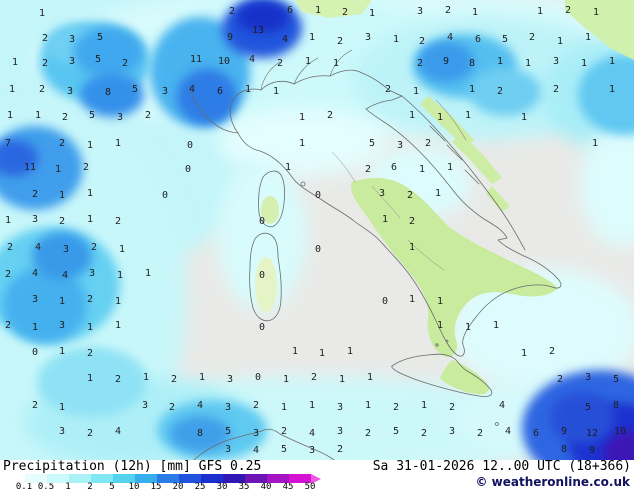  What do you see at coordinates (90, 486) in the screenshot?
I see `scale-label: 2` at bounding box center [90, 486].